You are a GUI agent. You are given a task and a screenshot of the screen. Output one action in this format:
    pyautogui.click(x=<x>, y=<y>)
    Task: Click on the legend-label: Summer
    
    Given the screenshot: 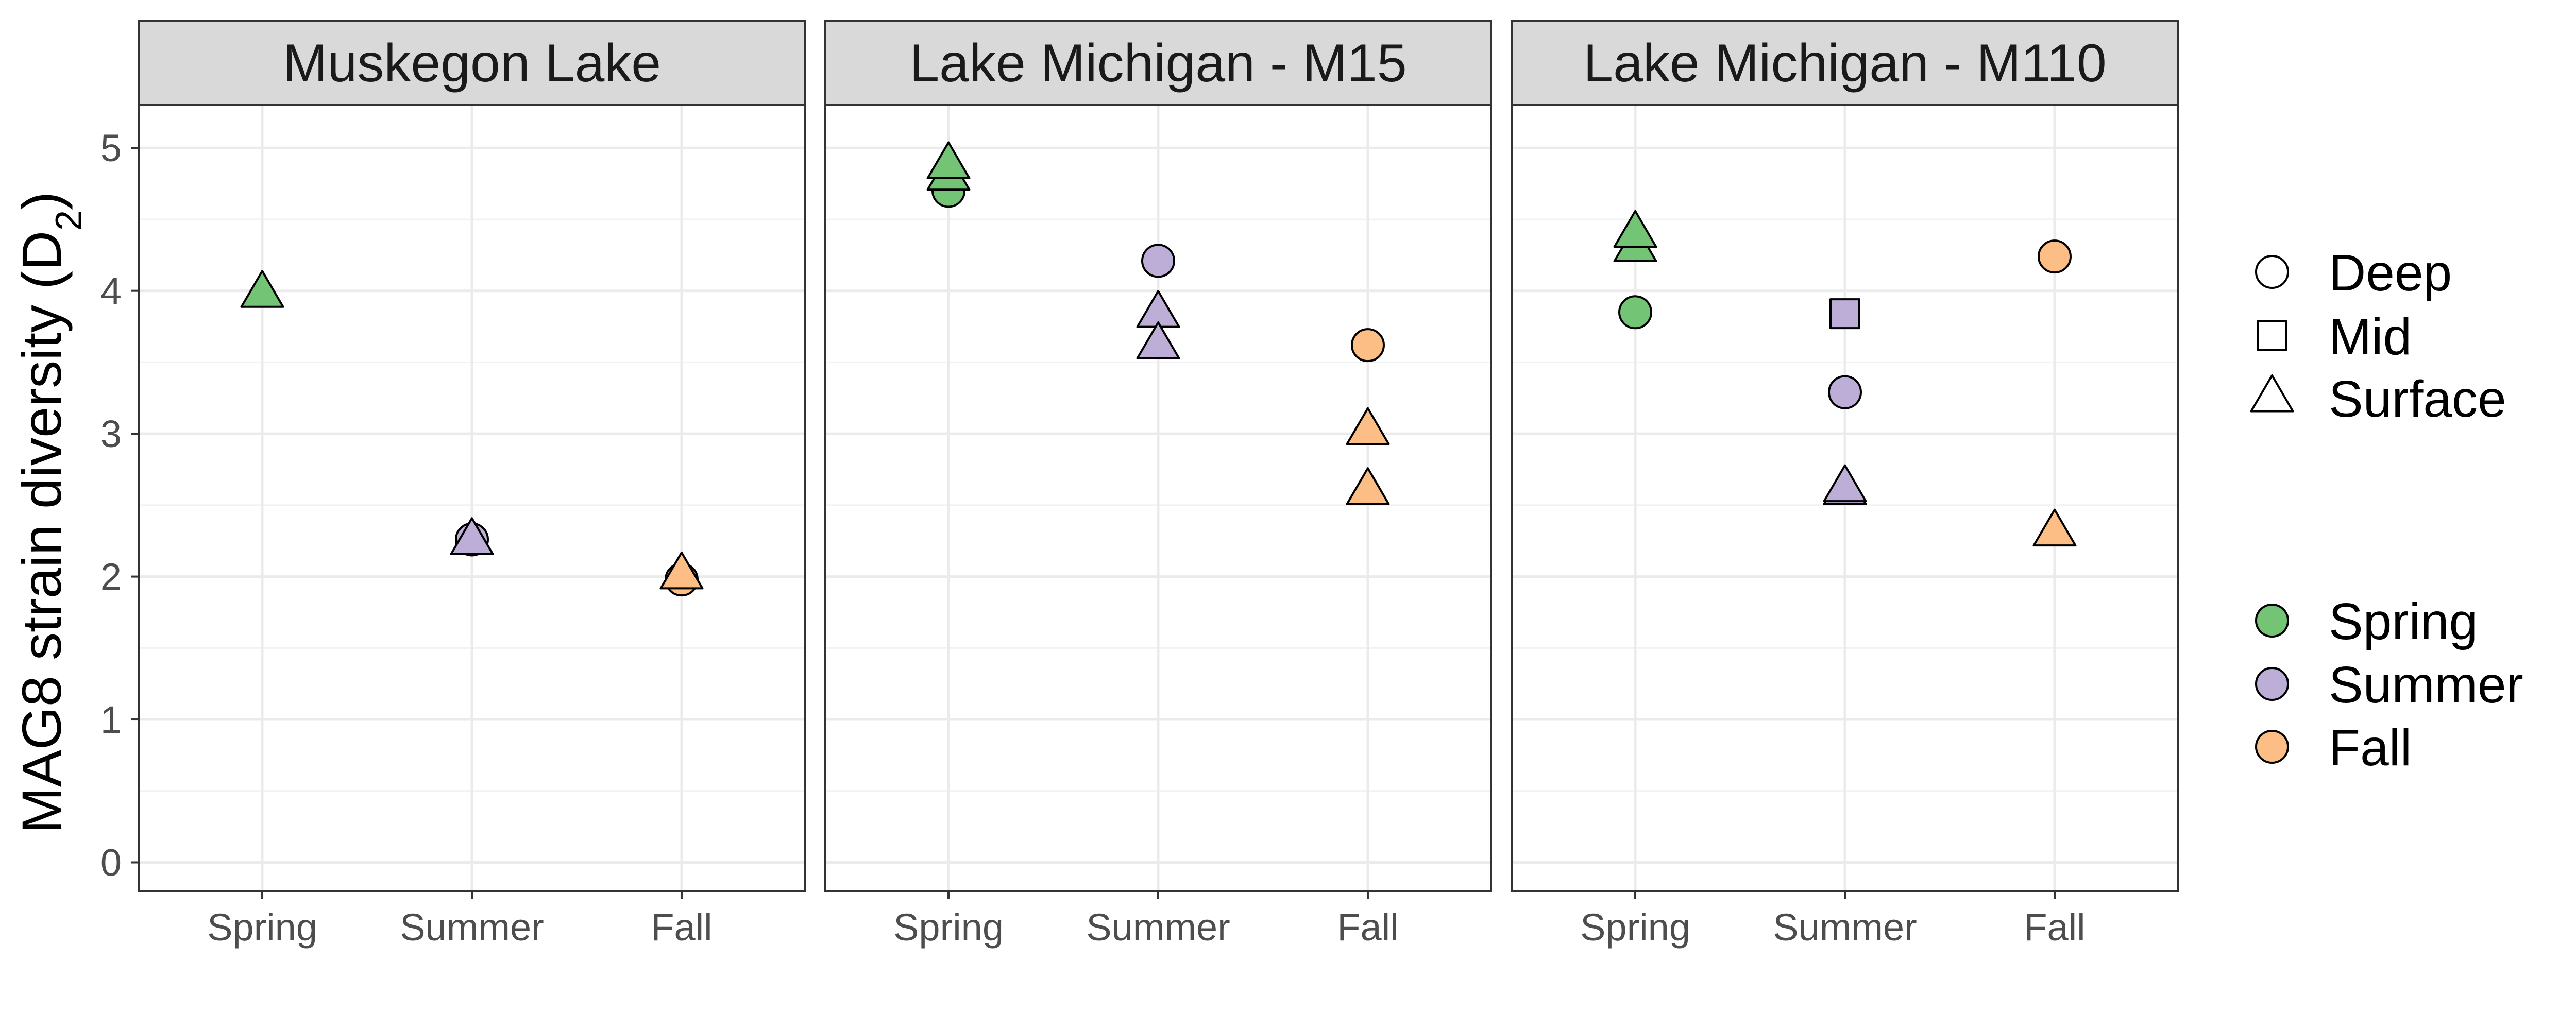 What is the action you would take?
    pyautogui.click(x=2426, y=685)
    